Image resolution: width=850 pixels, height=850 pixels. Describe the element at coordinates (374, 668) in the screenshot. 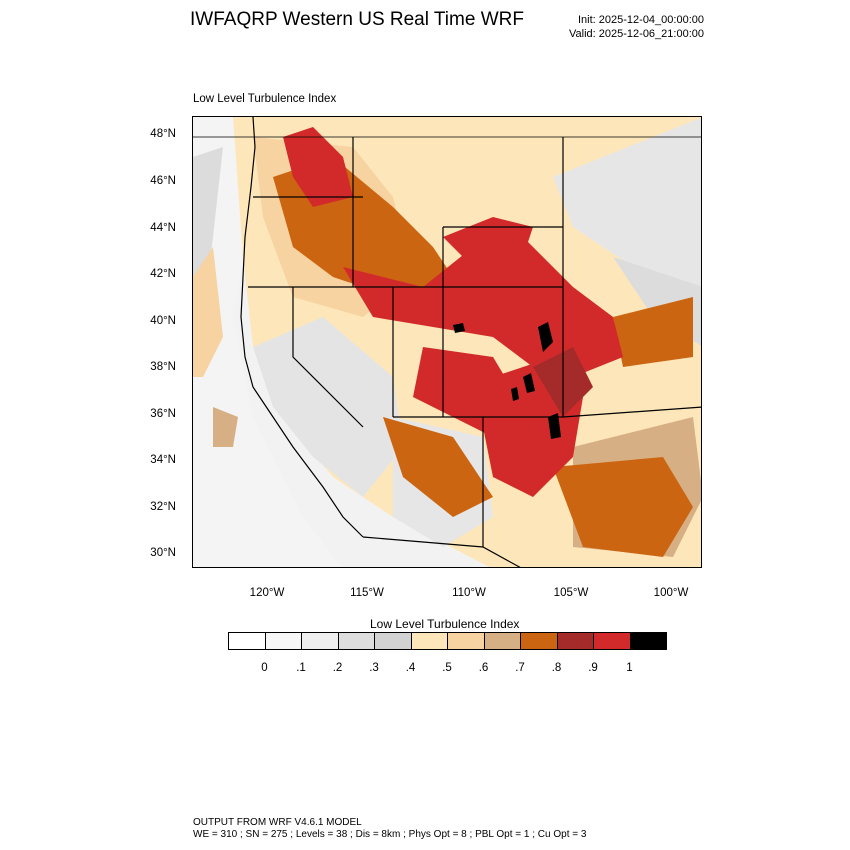

I see `colorbar-tick-label: .3` at that location.